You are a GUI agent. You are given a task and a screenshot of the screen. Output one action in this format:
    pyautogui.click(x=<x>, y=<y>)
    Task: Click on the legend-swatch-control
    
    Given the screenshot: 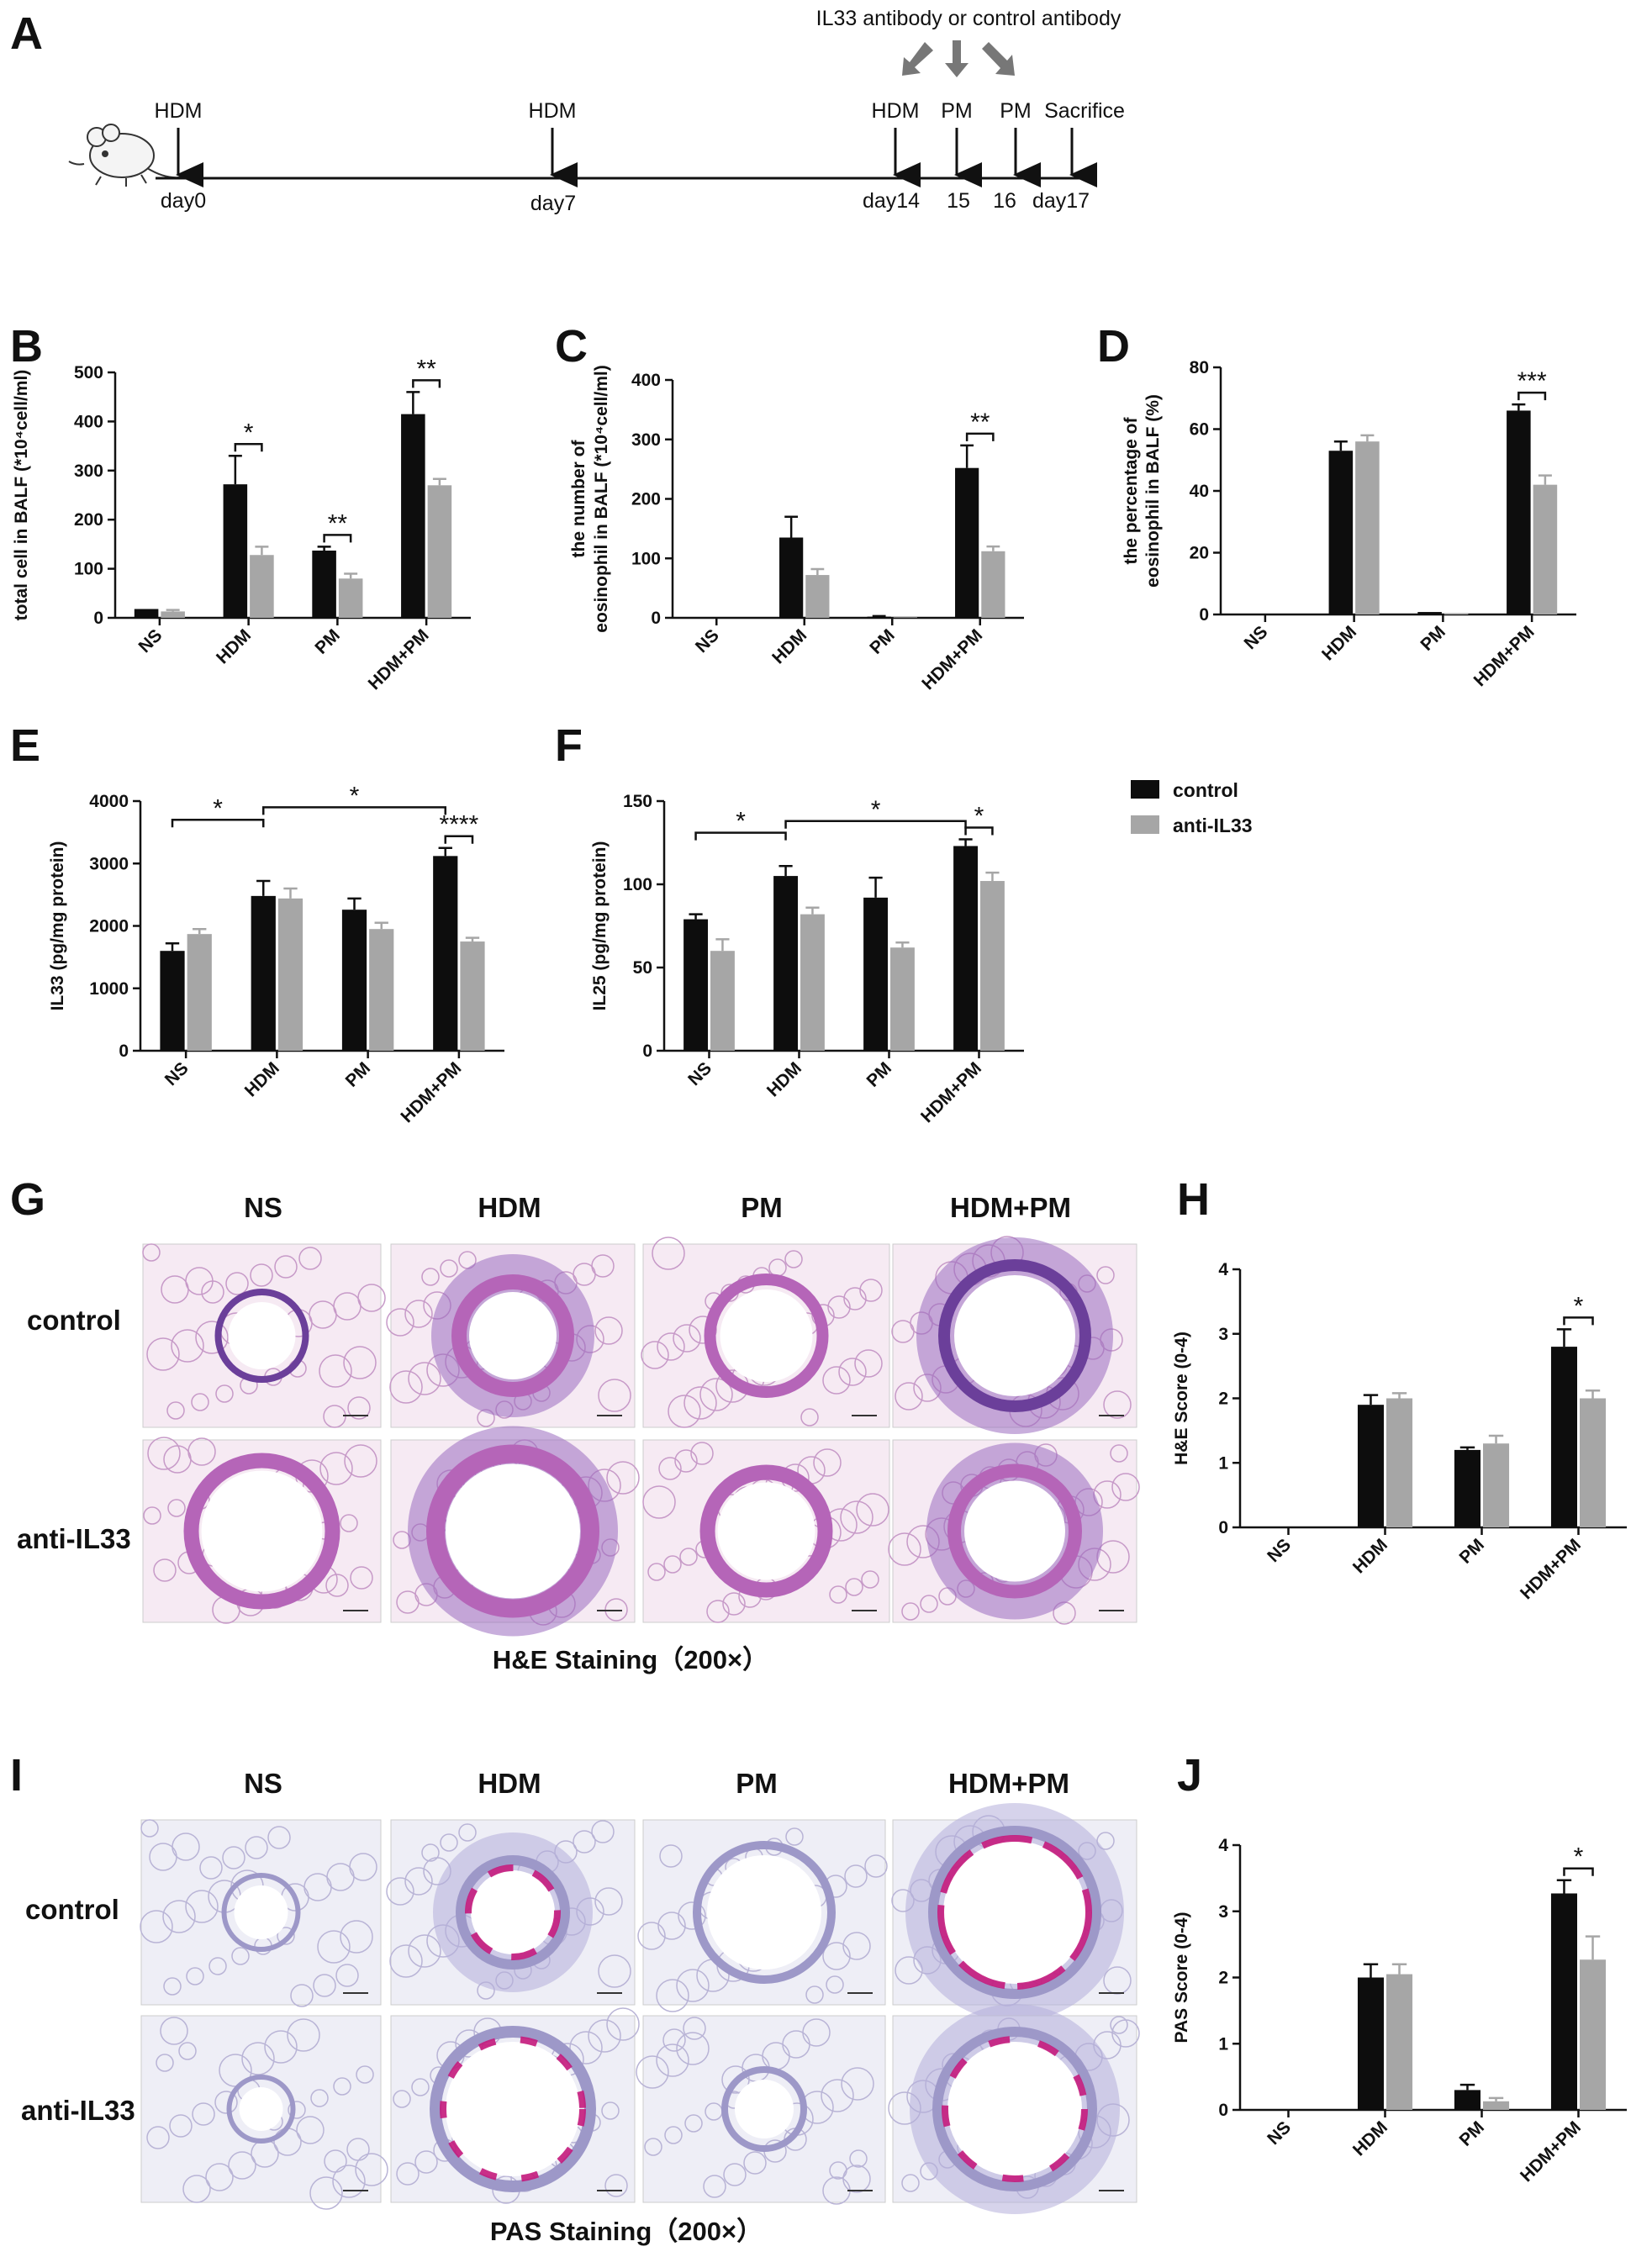 What is the action you would take?
    pyautogui.click(x=1145, y=789)
    